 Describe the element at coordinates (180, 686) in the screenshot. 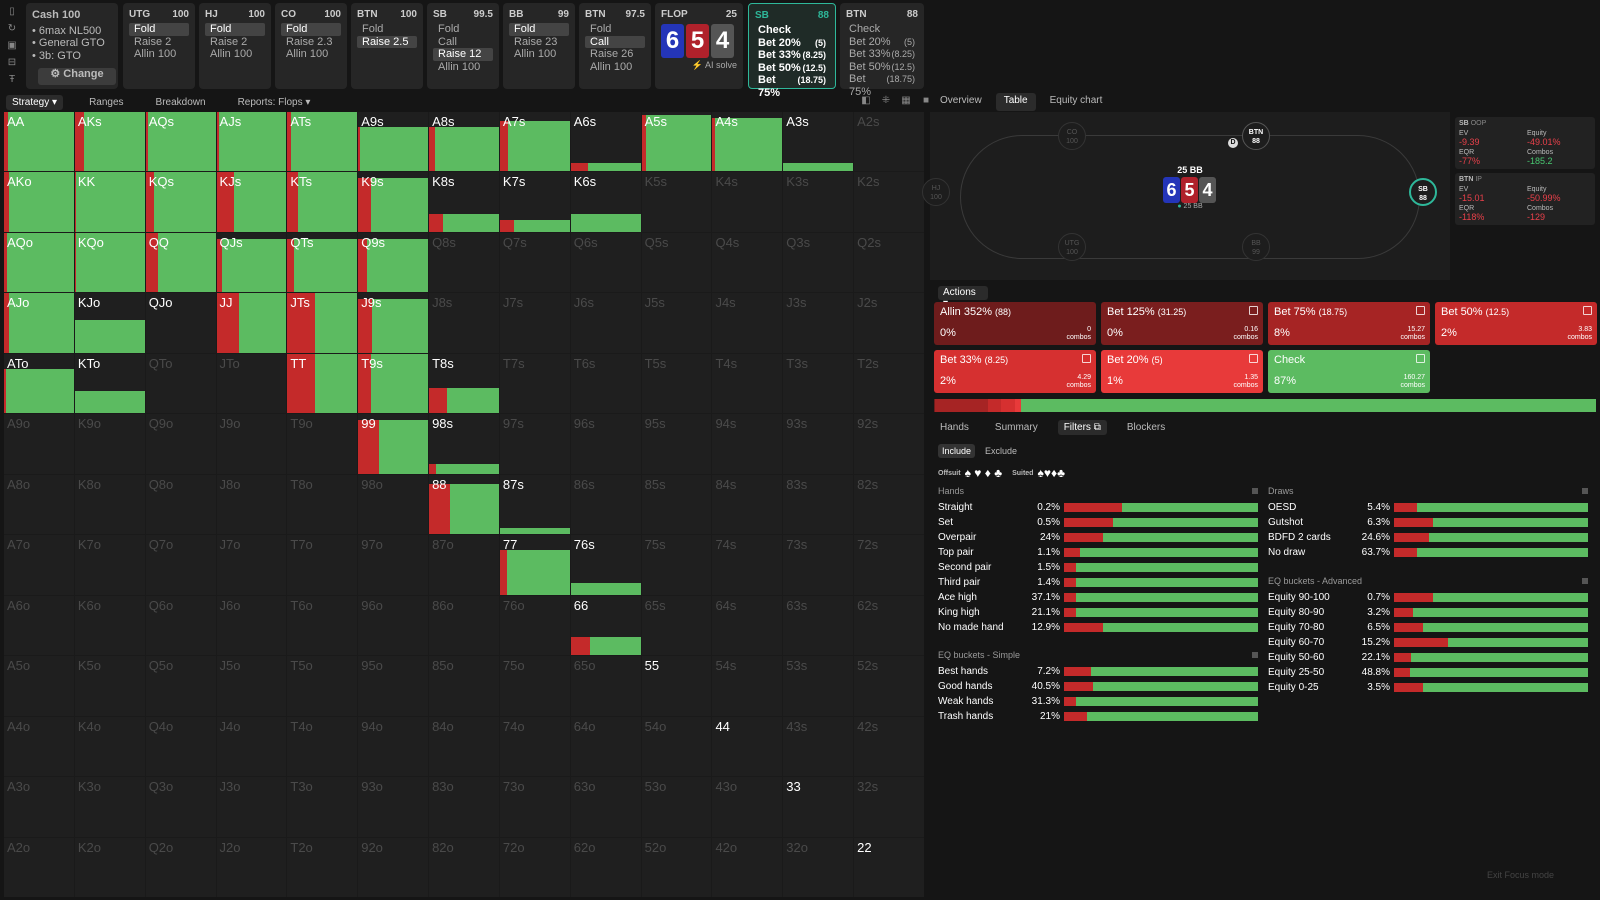

I see `hand-cell: Q5o` at that location.